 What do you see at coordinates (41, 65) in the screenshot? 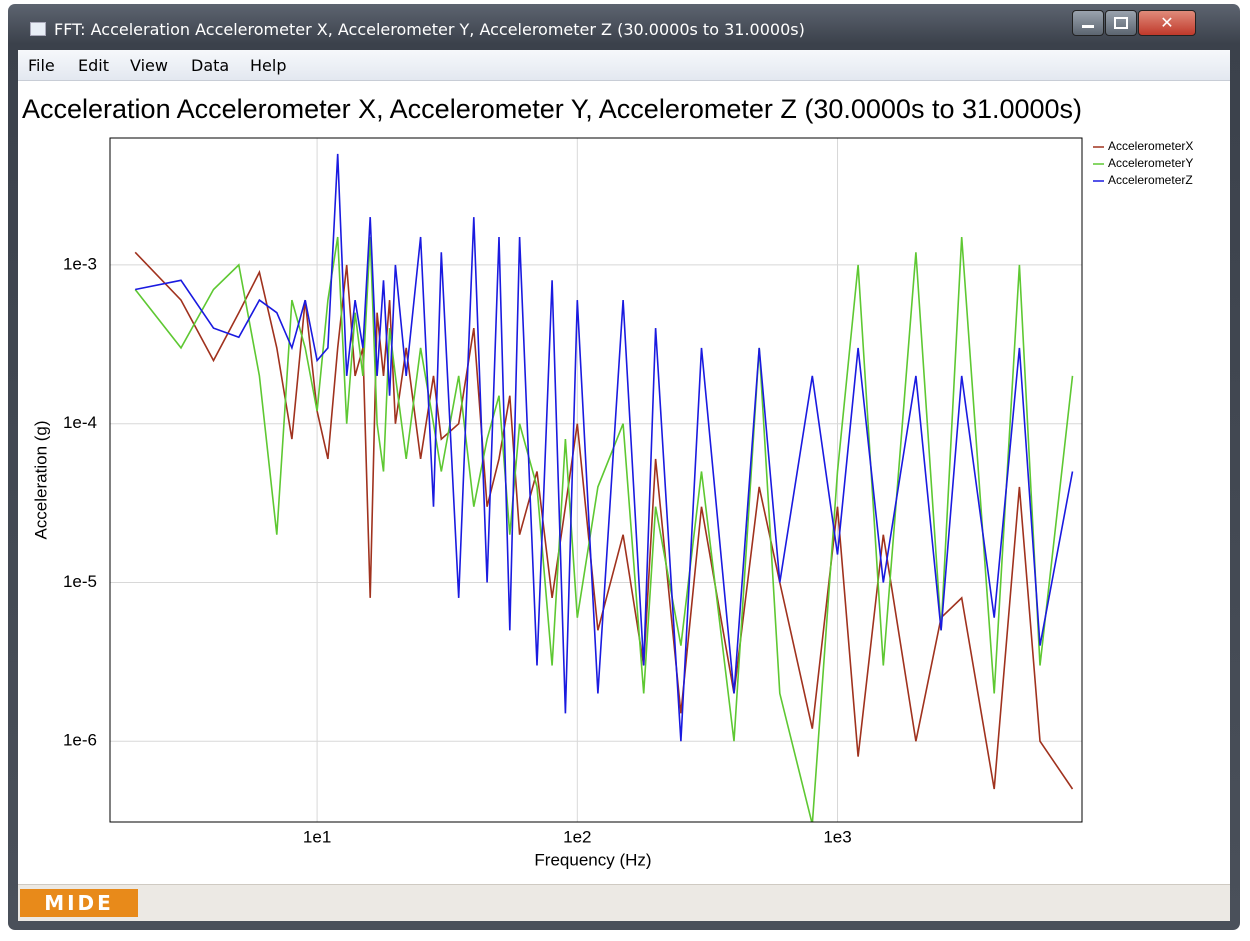
I see `menu-item: File` at bounding box center [41, 65].